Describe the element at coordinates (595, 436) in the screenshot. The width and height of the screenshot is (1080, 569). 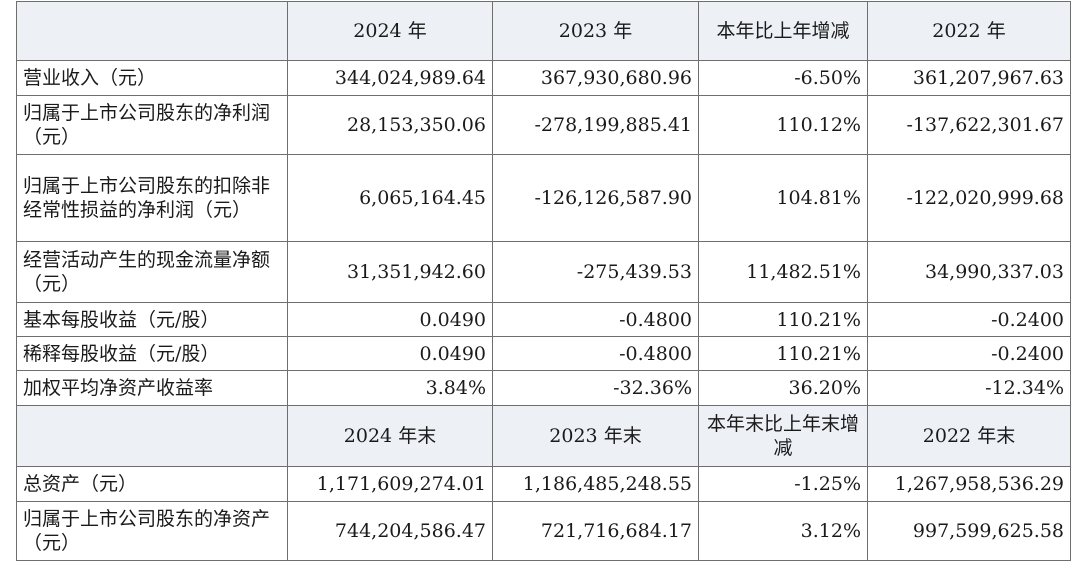
I see `header-2023-end: 2023 年末` at that location.